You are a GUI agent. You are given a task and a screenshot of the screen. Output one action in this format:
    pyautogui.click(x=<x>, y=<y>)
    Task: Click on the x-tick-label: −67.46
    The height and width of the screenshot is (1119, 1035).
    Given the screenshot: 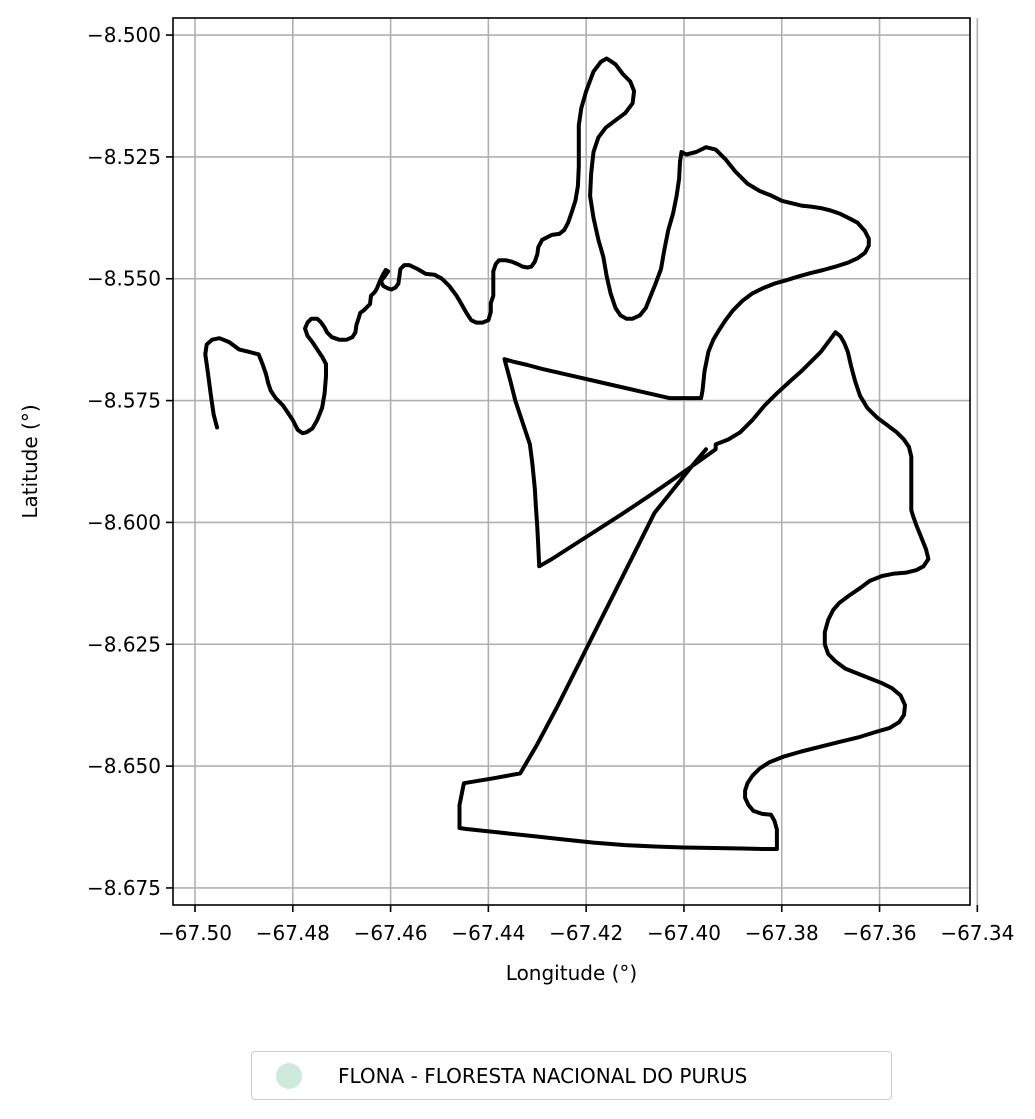 What is the action you would take?
    pyautogui.click(x=391, y=933)
    